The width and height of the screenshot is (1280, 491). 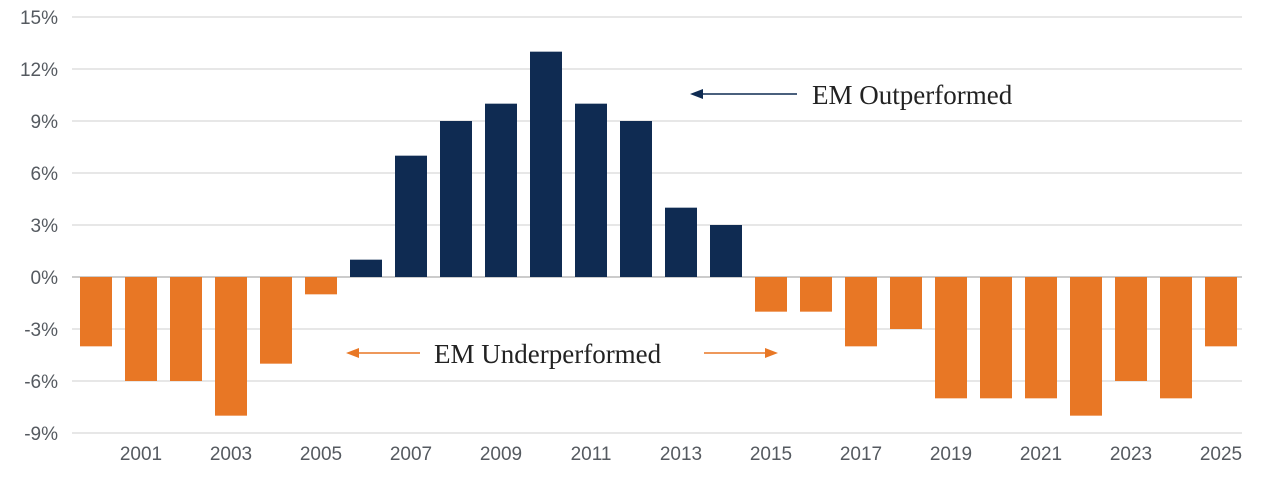 What do you see at coordinates (636, 199) in the screenshot?
I see `bar-2012` at bounding box center [636, 199].